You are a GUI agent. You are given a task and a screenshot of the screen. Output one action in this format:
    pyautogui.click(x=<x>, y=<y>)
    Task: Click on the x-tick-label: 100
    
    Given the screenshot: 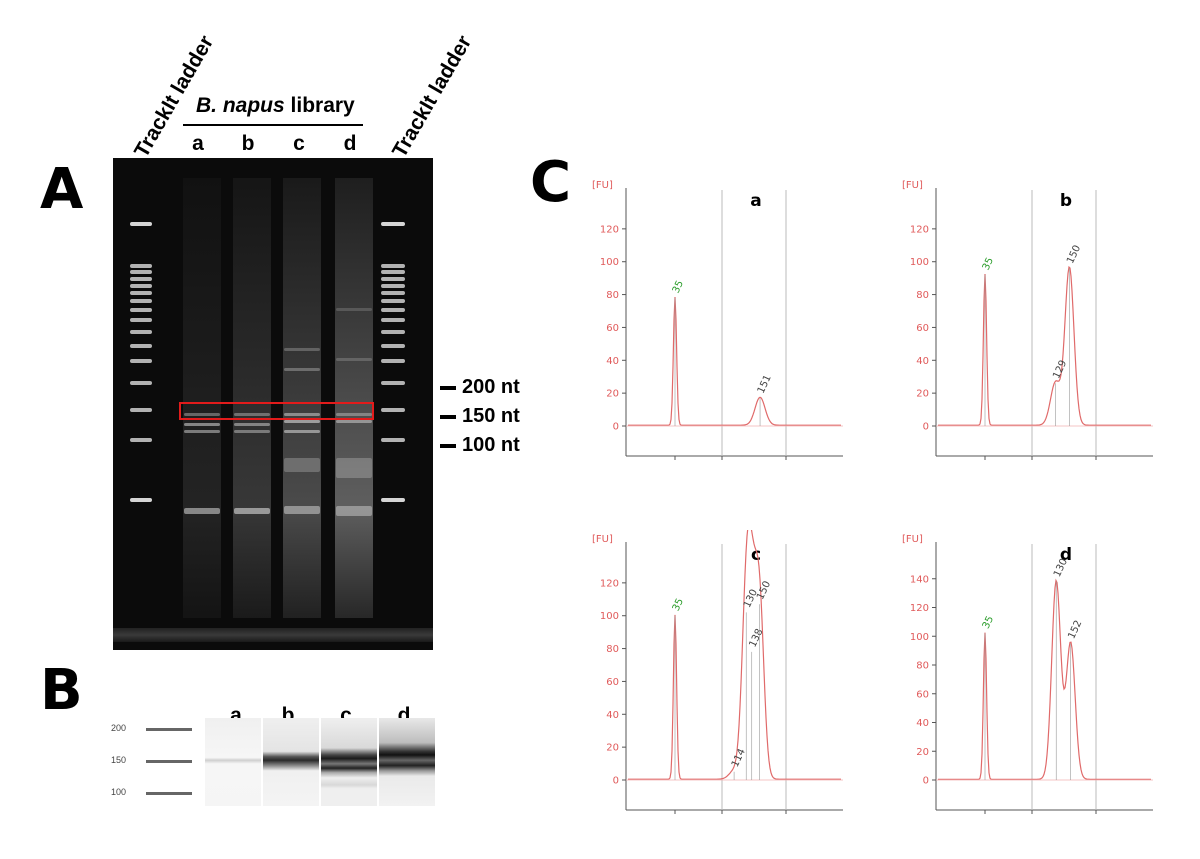 What is the action you would take?
    pyautogui.click(x=1032, y=465)
    